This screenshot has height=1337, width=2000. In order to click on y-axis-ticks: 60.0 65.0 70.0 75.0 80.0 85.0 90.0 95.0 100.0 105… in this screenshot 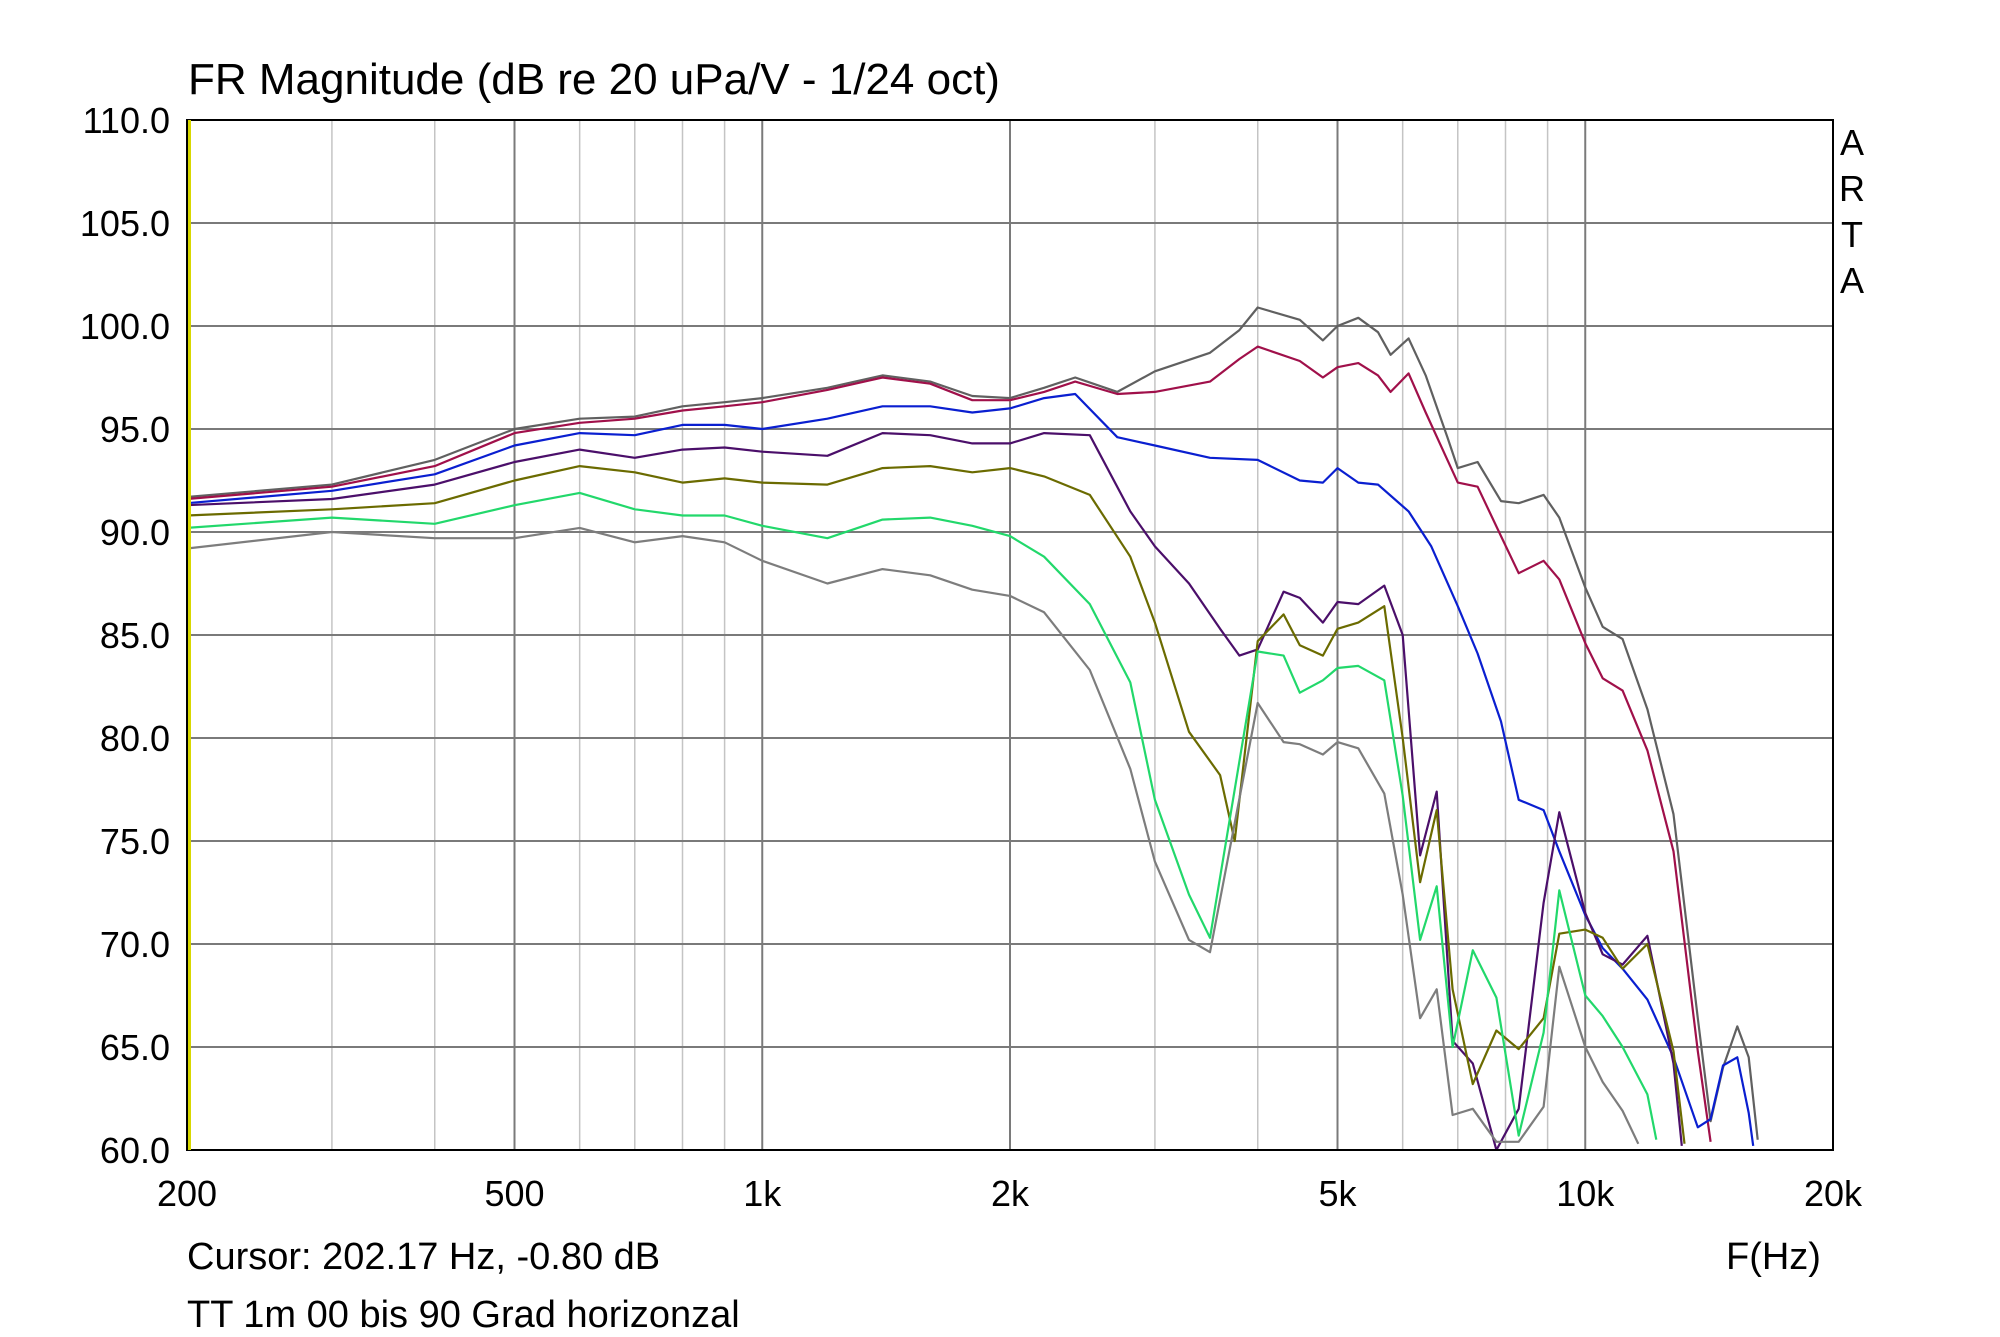, I will do `click(125, 635)`.